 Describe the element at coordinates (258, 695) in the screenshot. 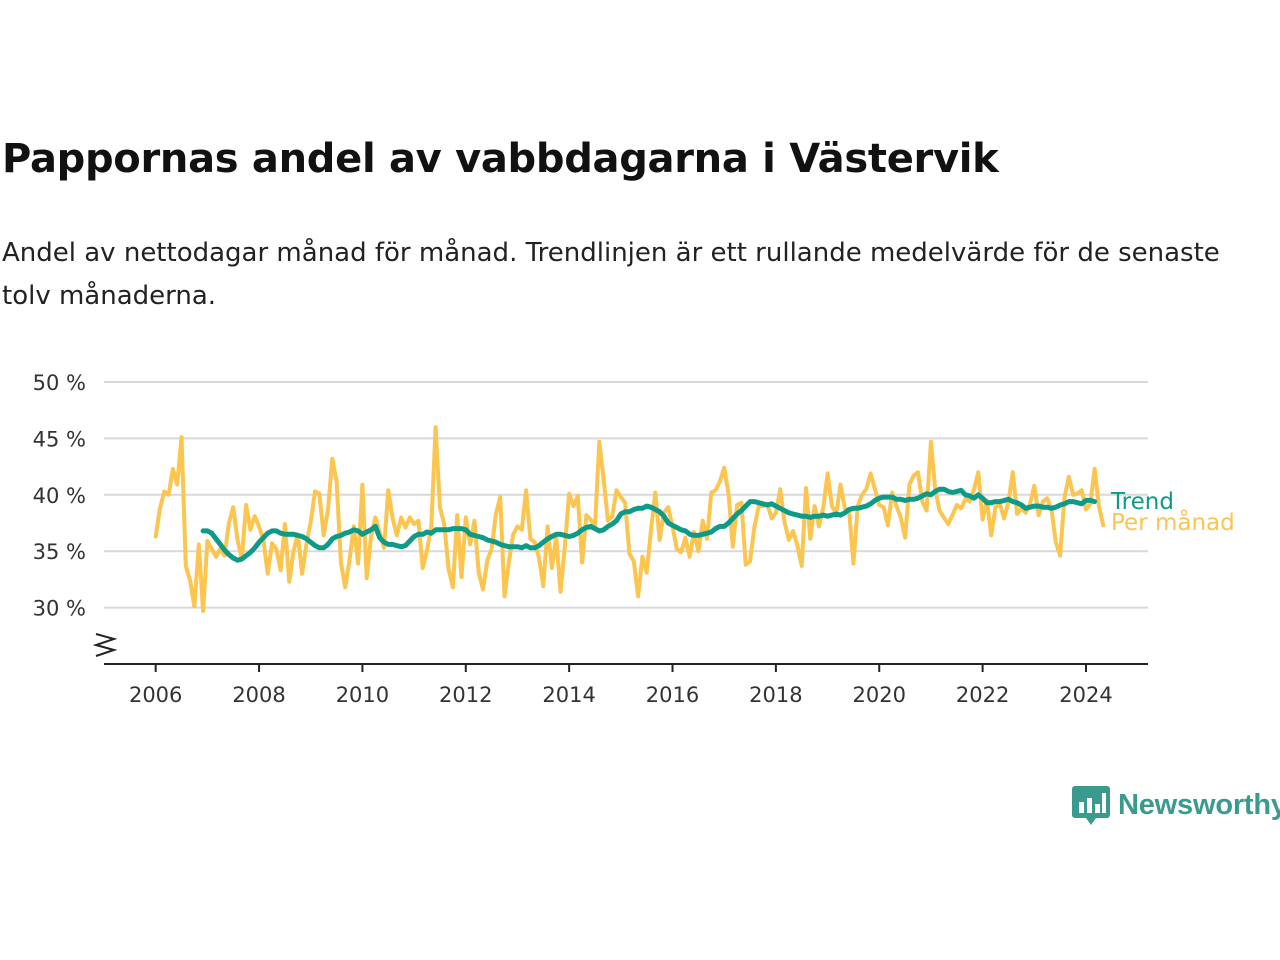

I see `x-tick-label: 2008` at that location.